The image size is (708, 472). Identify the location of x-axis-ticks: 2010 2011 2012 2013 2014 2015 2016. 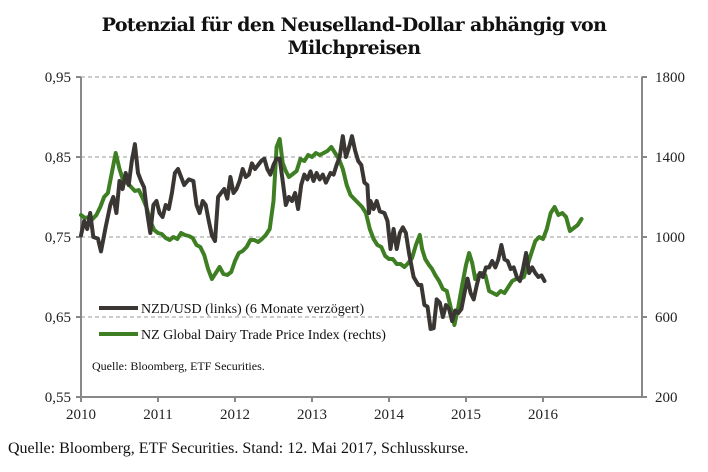
(312, 410).